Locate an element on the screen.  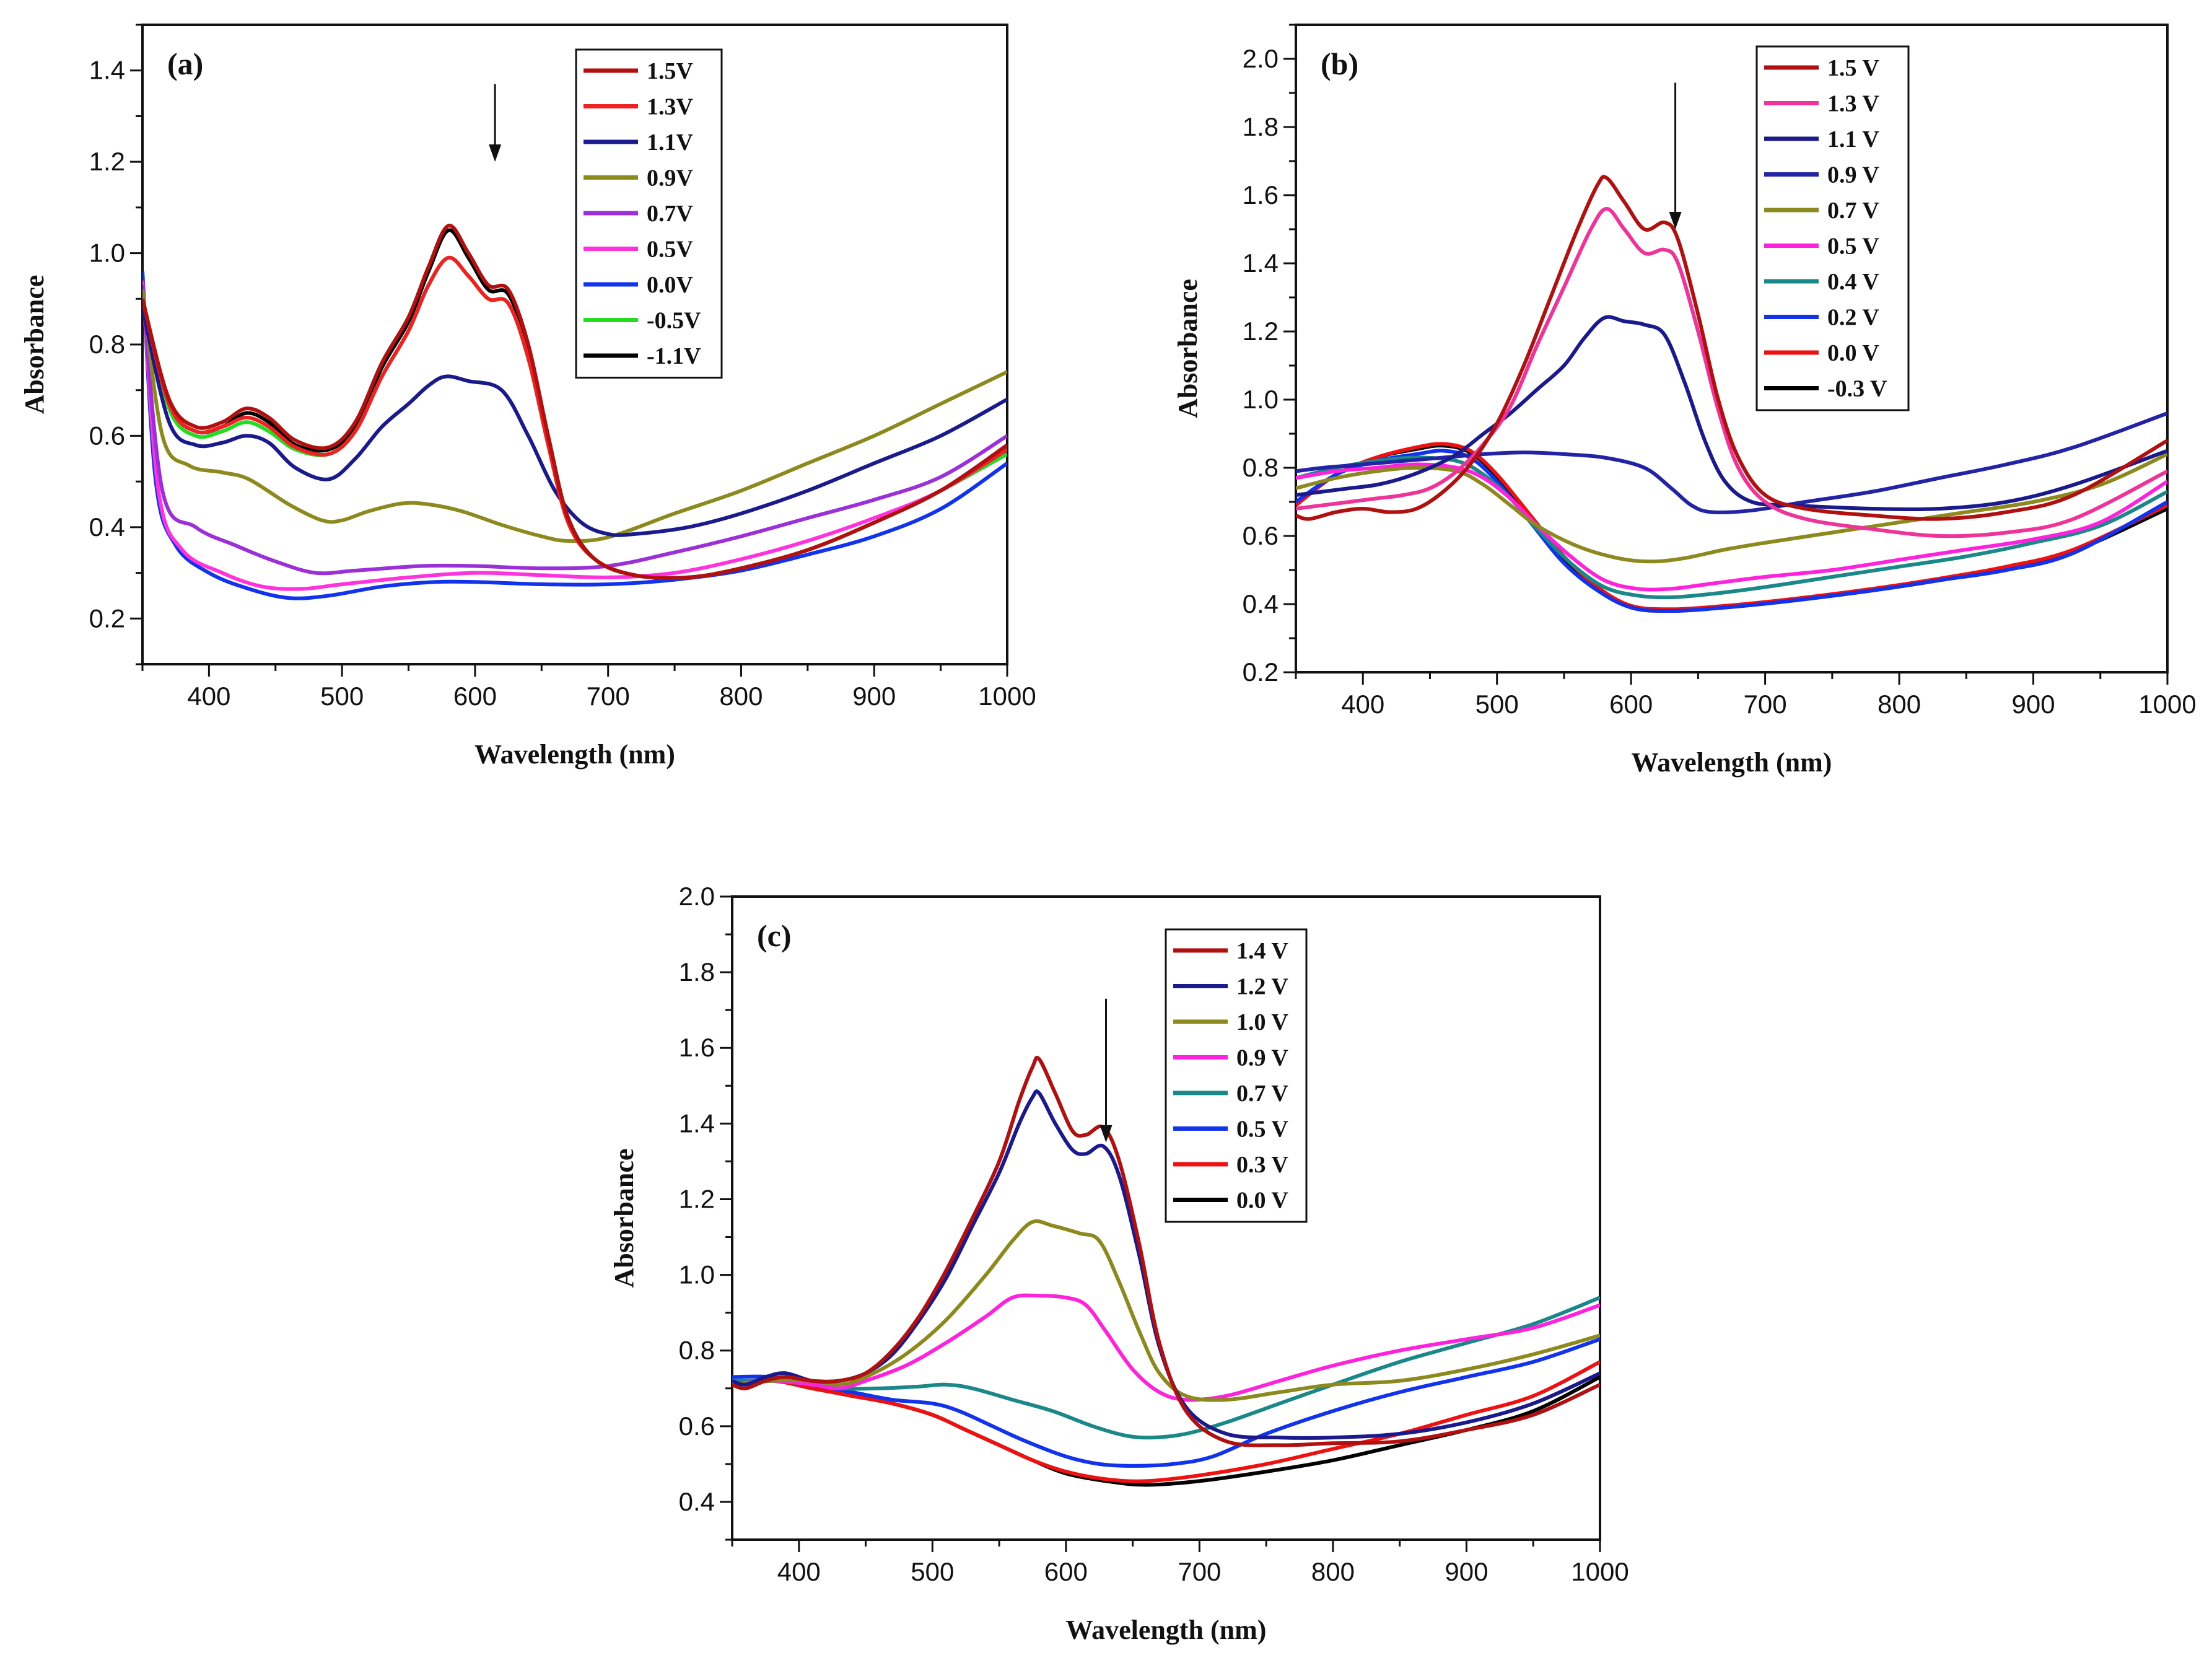
series-line-1.0V is located at coordinates (1166, 1310).